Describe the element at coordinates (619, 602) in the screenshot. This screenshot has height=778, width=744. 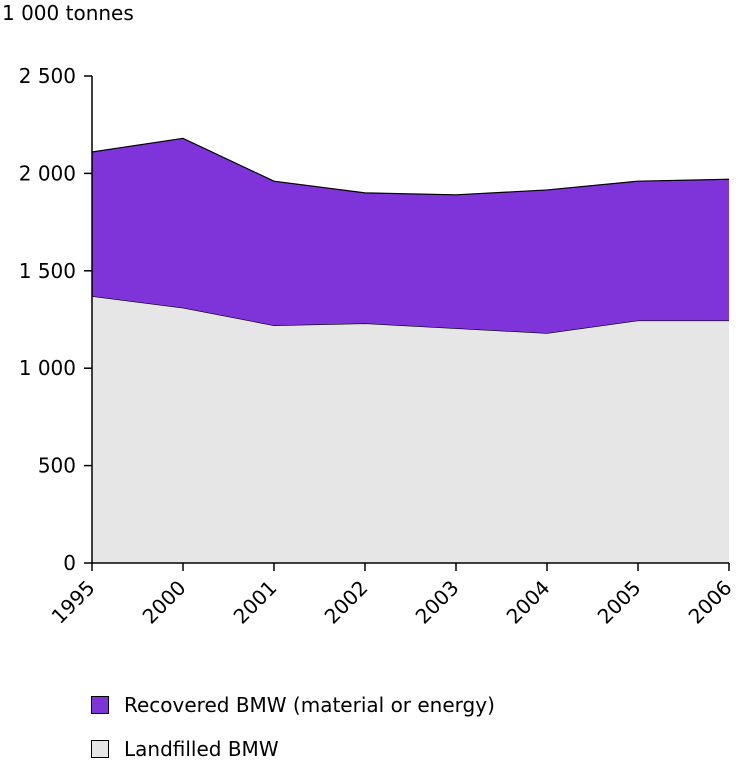
I see `x-tick-label: 2005` at that location.